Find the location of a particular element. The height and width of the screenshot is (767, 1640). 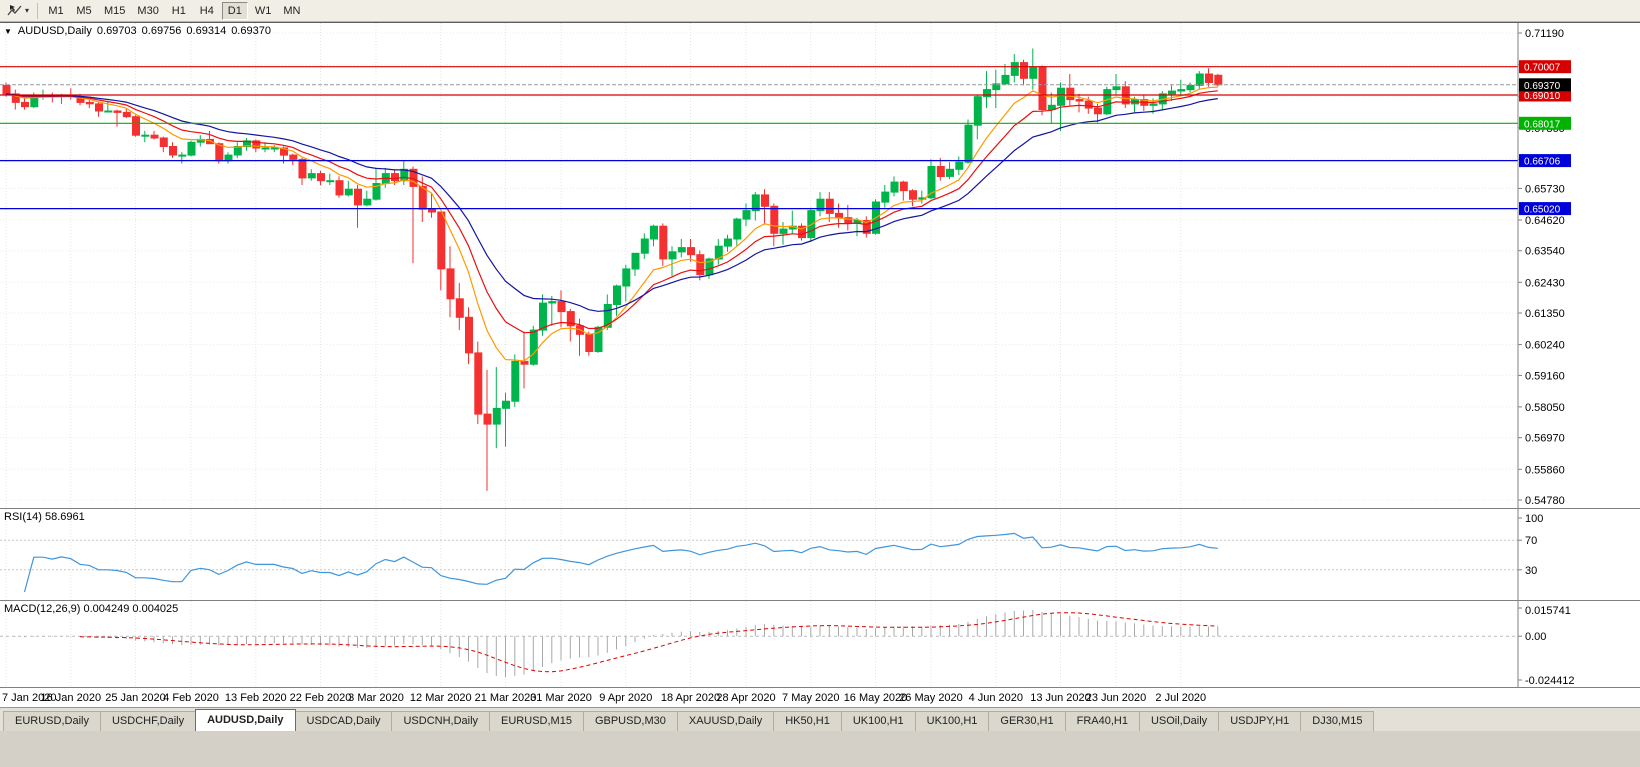

tab-dj30-m15: DJ30,M15 is located at coordinates (1337, 721).